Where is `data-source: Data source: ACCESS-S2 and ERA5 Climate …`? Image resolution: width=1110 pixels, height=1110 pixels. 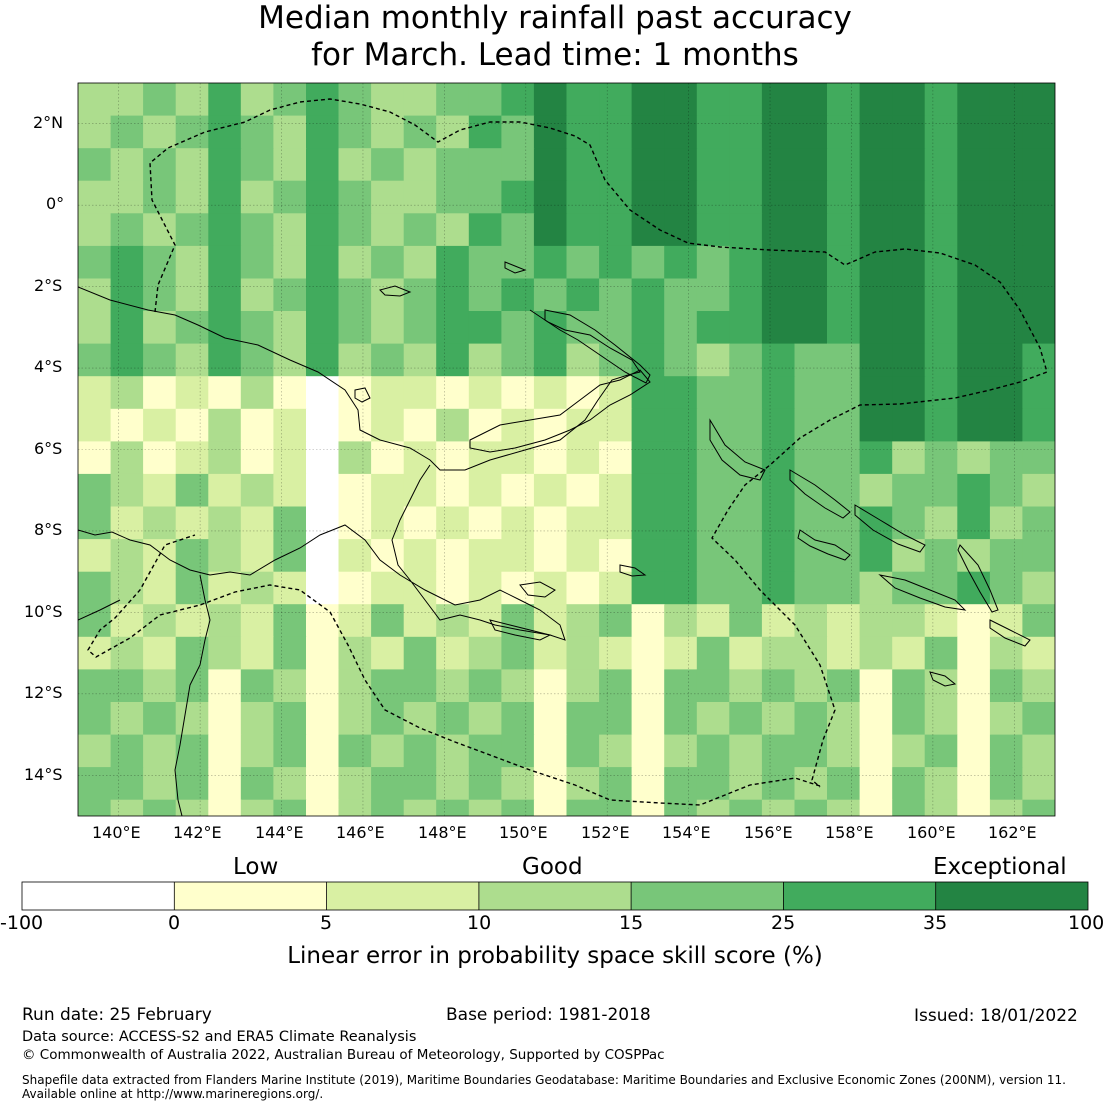
data-source: Data source: ACCESS-S2 and ERA5 Climate … is located at coordinates (219, 1037).